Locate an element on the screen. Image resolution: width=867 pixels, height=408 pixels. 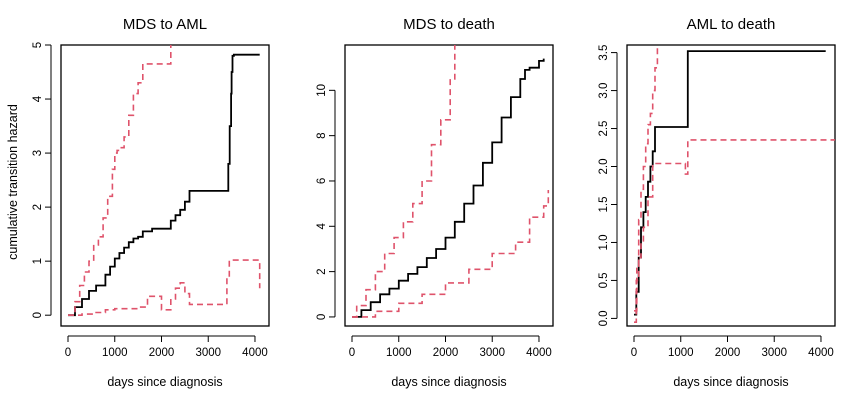
panel-title: MDS to AML is located at coordinates (165, 24).